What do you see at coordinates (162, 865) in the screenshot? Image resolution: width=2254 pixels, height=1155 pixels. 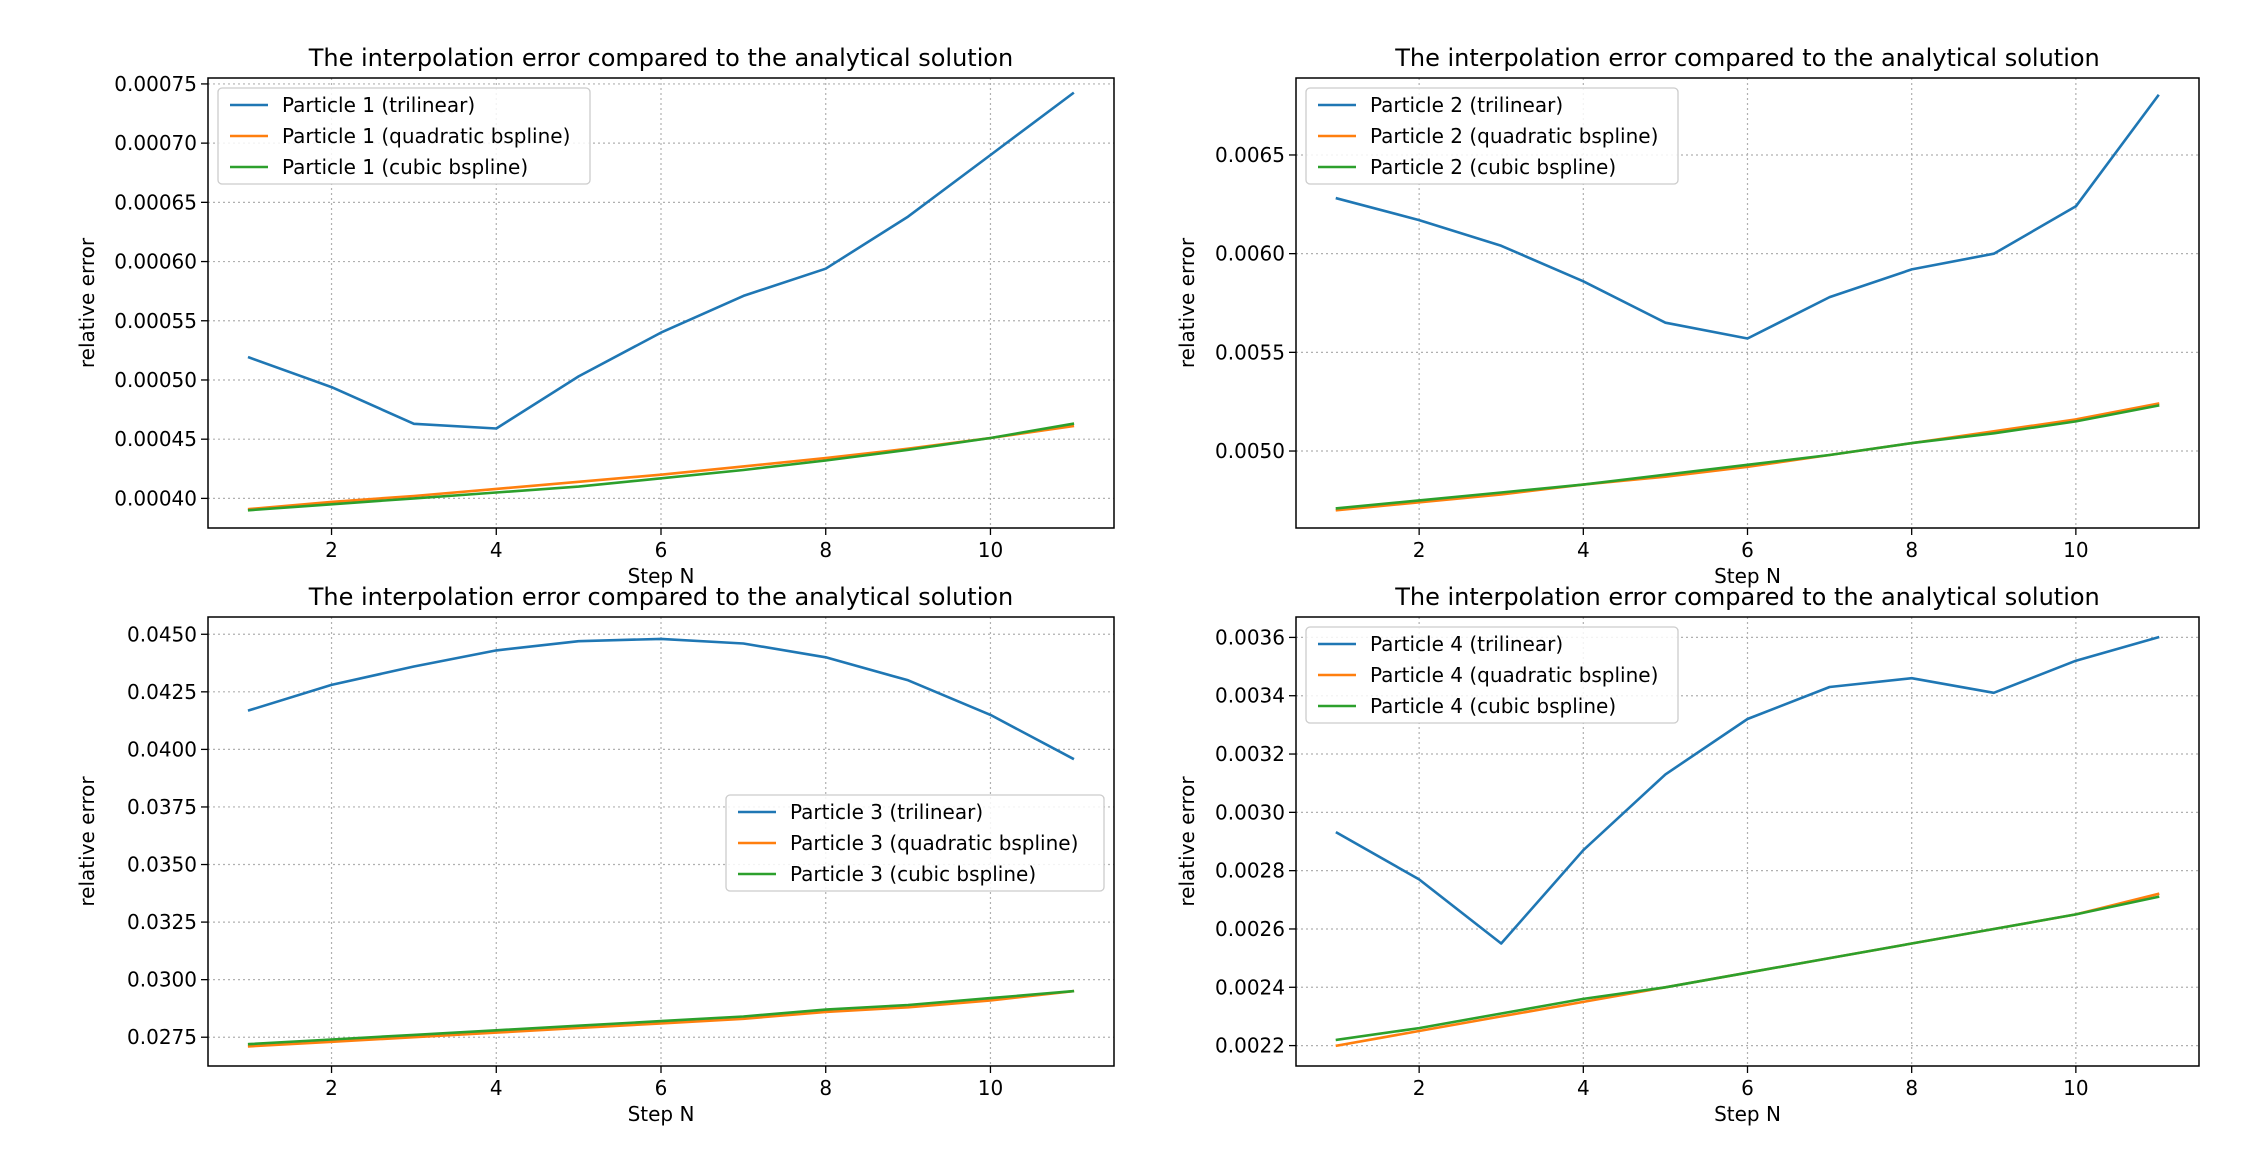 I see `y-tick-label: 0.0350` at bounding box center [162, 865].